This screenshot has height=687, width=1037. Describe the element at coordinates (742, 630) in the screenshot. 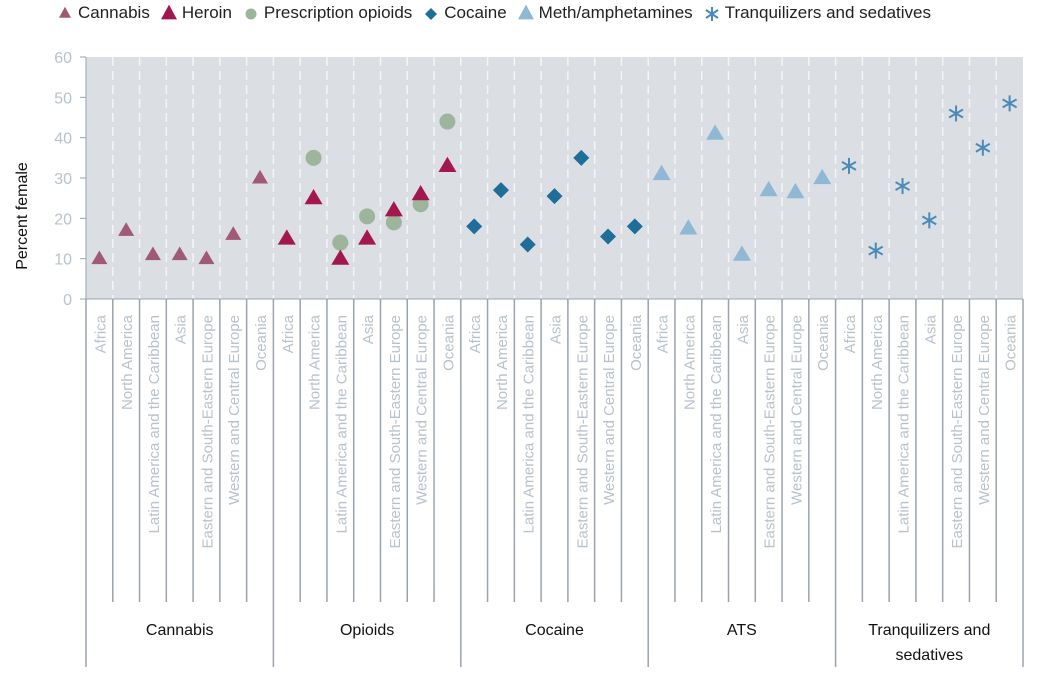

I see `group-label: ATS` at that location.